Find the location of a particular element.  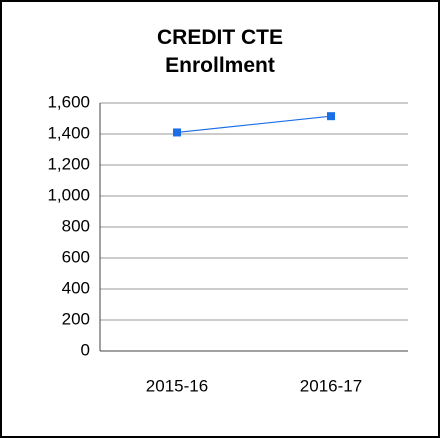

y-tick-label: 1,200 is located at coordinates (68, 163).